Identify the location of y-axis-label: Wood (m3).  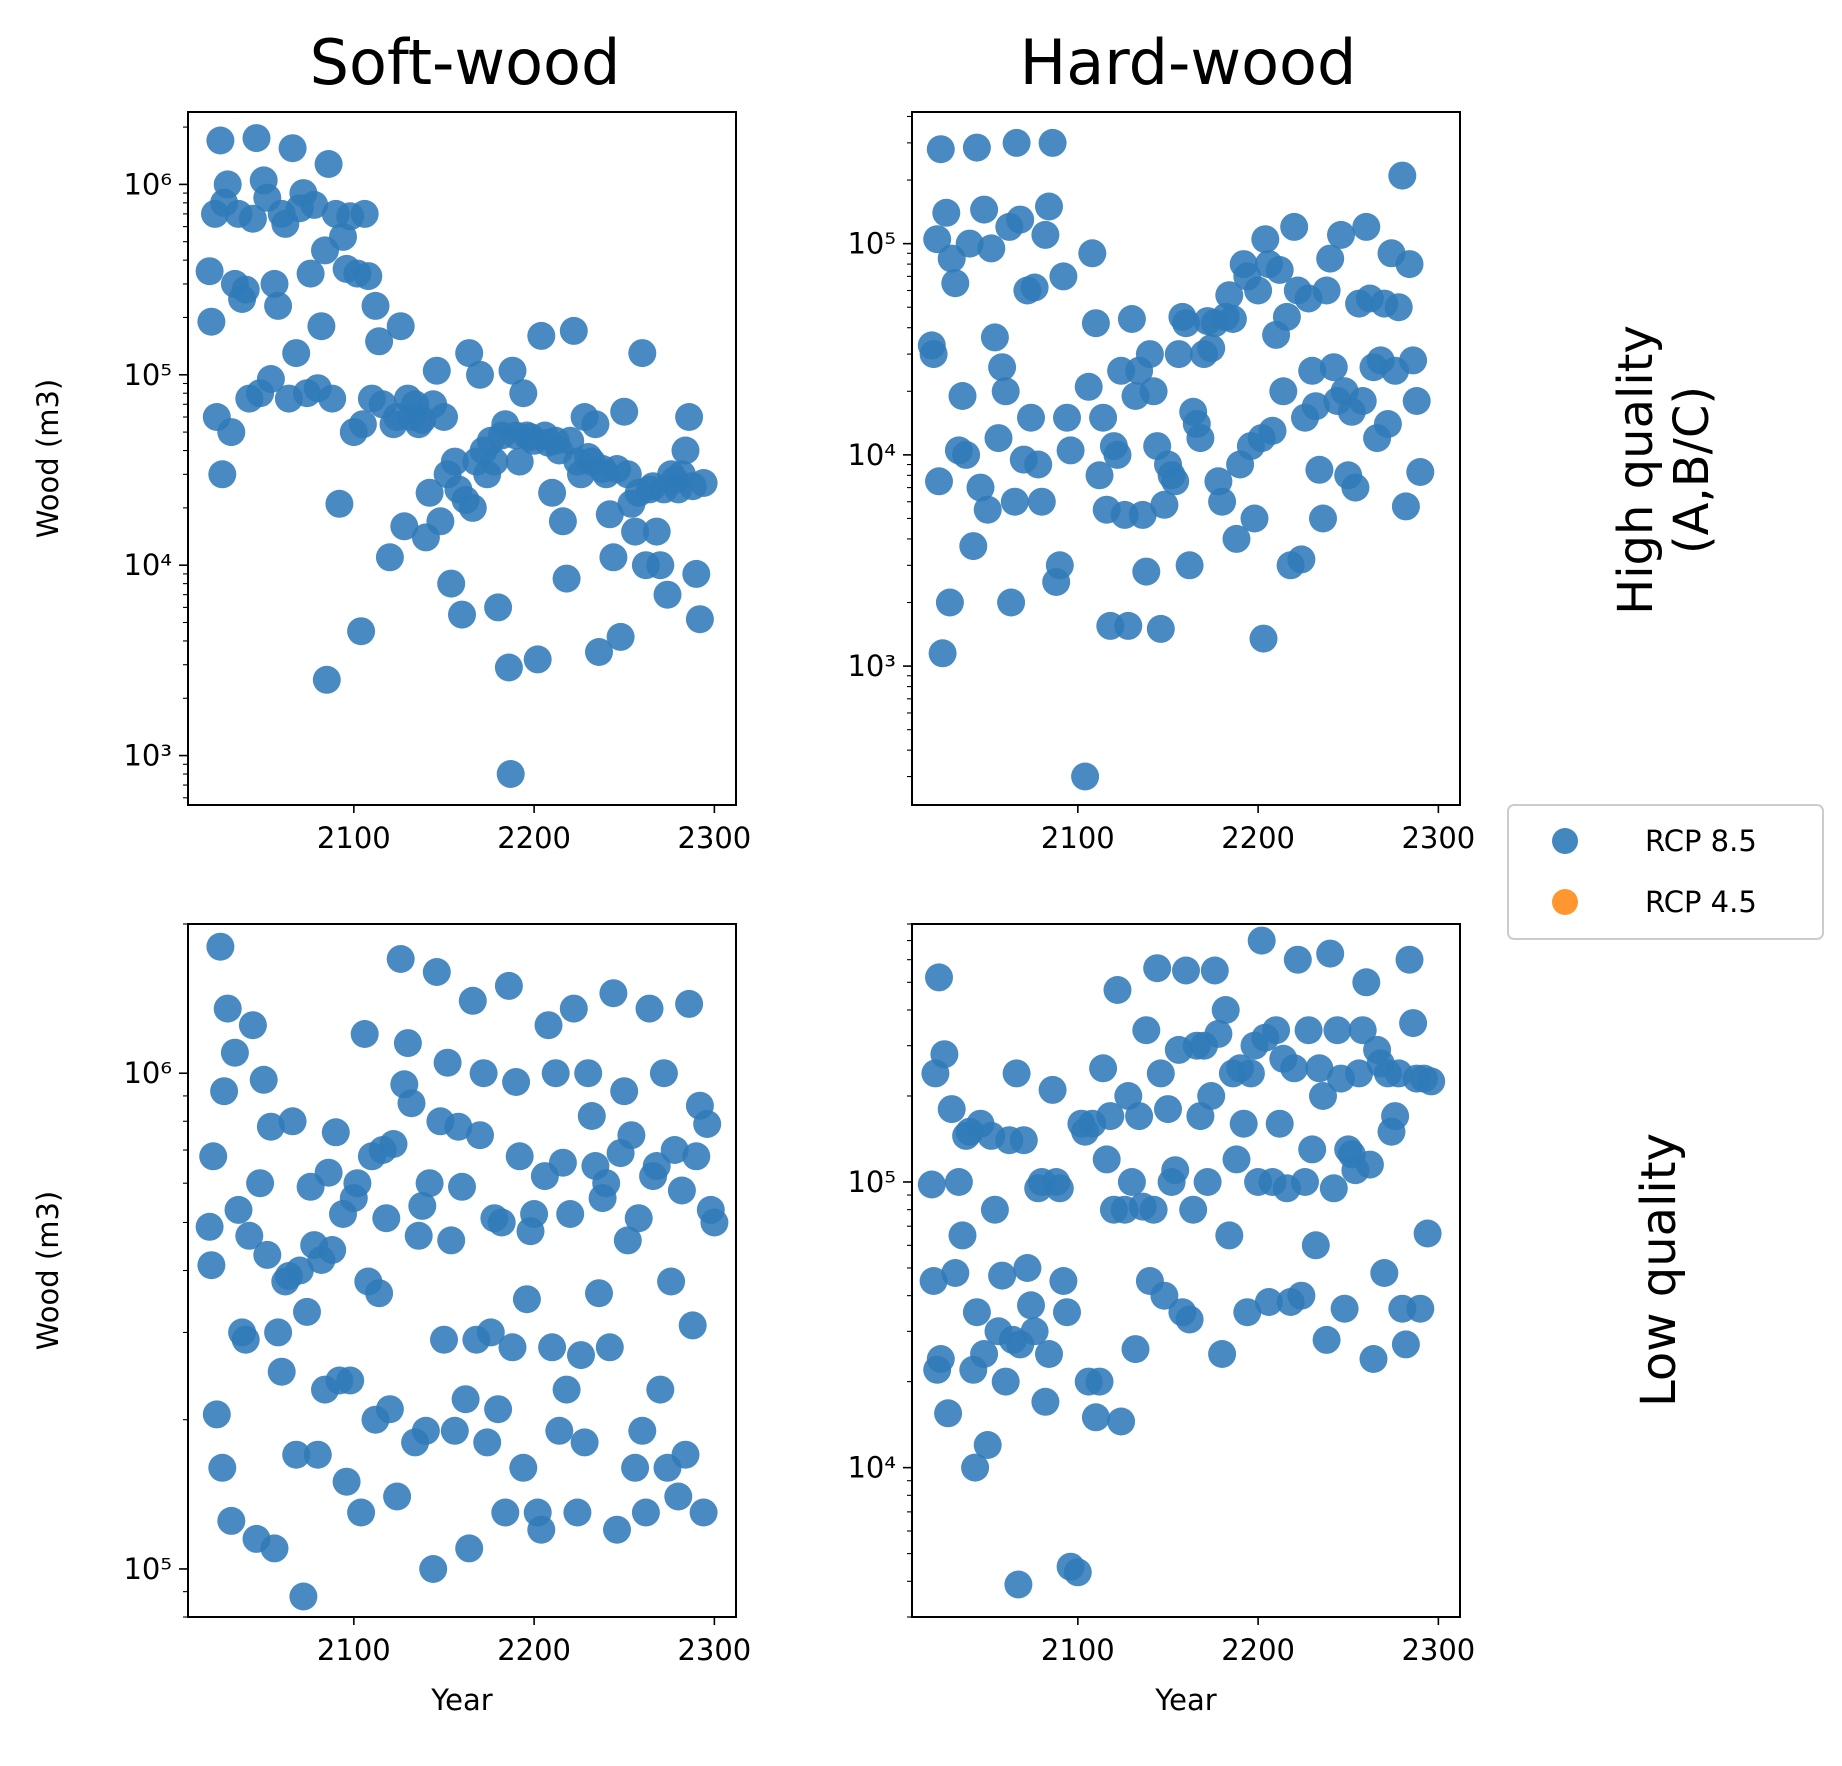
(48, 458).